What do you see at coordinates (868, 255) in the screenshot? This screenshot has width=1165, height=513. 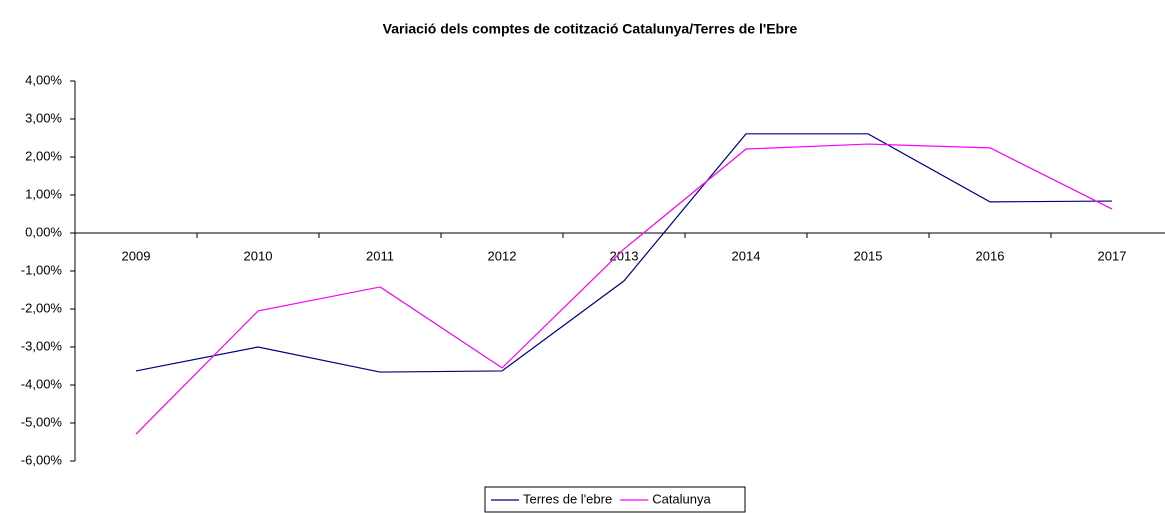 I see `x-tick-label: 2015` at bounding box center [868, 255].